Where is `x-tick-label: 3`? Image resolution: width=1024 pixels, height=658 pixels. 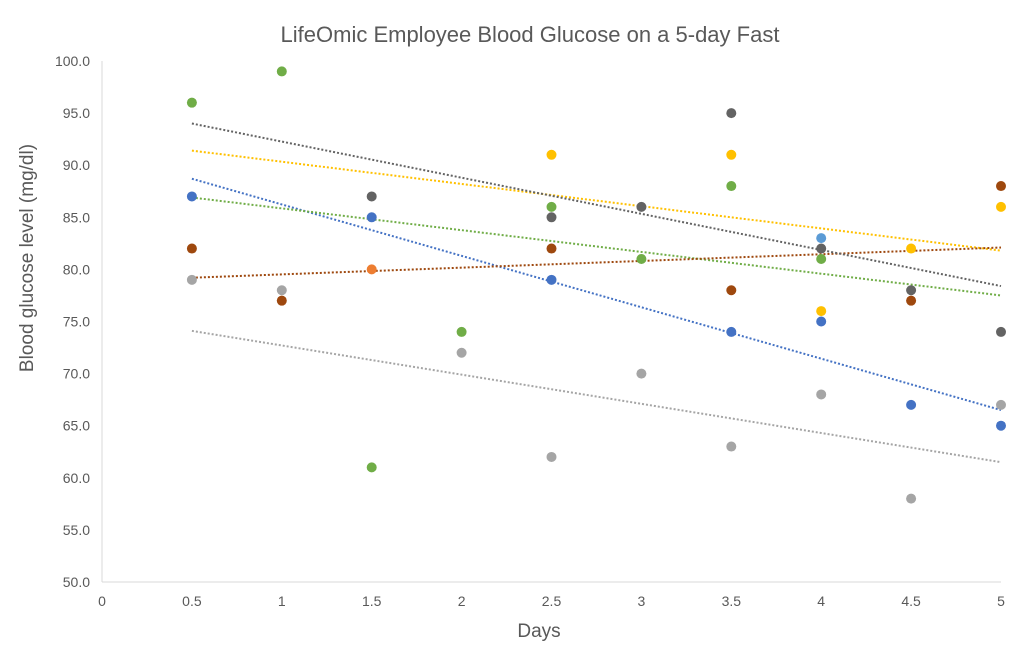 x-tick-label: 3 is located at coordinates (642, 601).